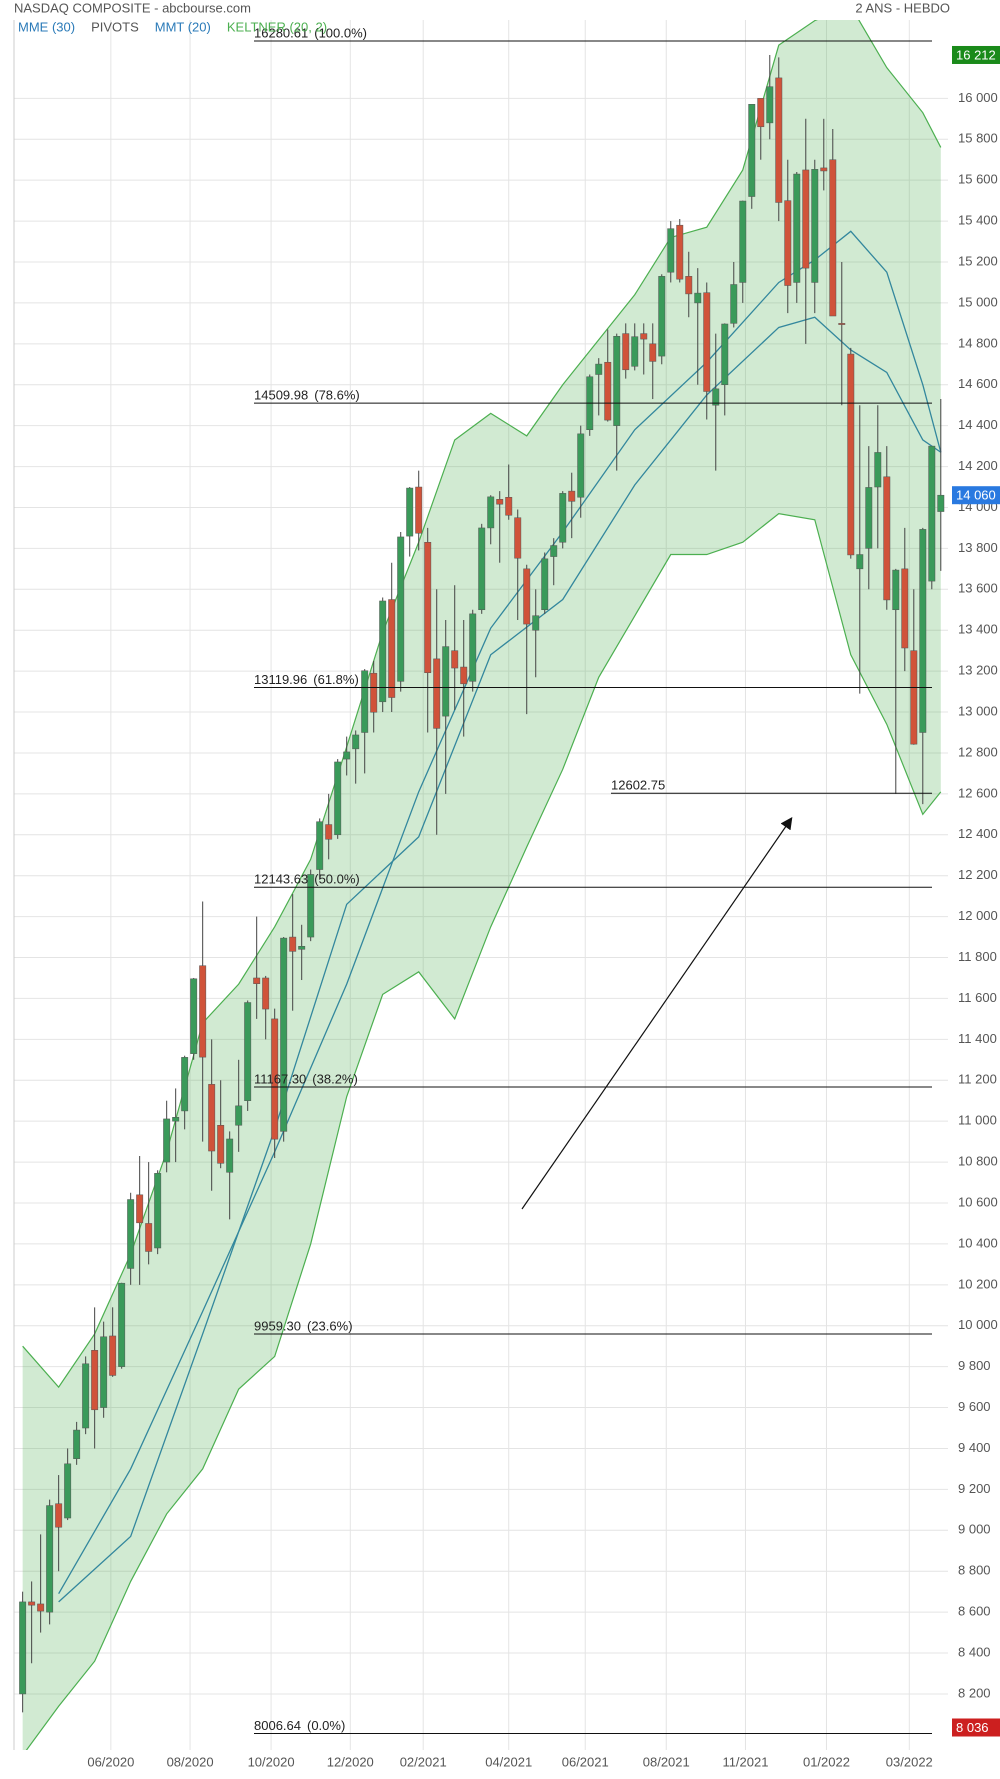 The image size is (1000, 1779). I want to click on x-tick-label: 04/2021, so click(508, 1761).